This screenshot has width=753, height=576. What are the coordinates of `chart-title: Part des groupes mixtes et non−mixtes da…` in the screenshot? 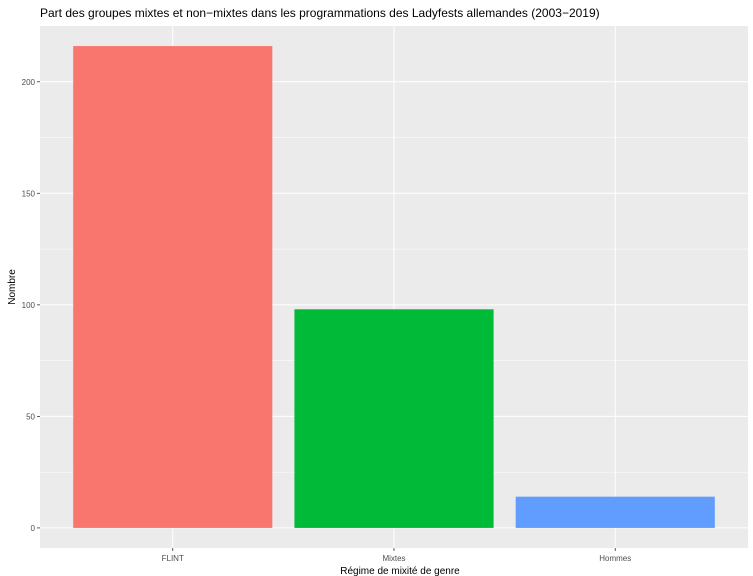 It's located at (320, 13).